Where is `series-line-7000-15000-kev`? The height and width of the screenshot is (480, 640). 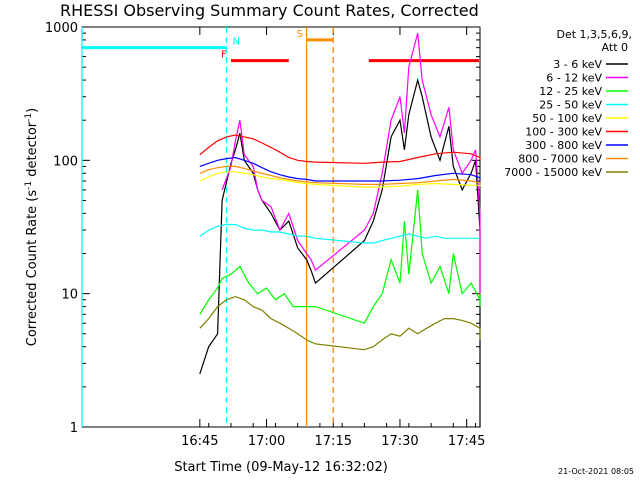 series-line-7000-15000-kev is located at coordinates (340, 323).